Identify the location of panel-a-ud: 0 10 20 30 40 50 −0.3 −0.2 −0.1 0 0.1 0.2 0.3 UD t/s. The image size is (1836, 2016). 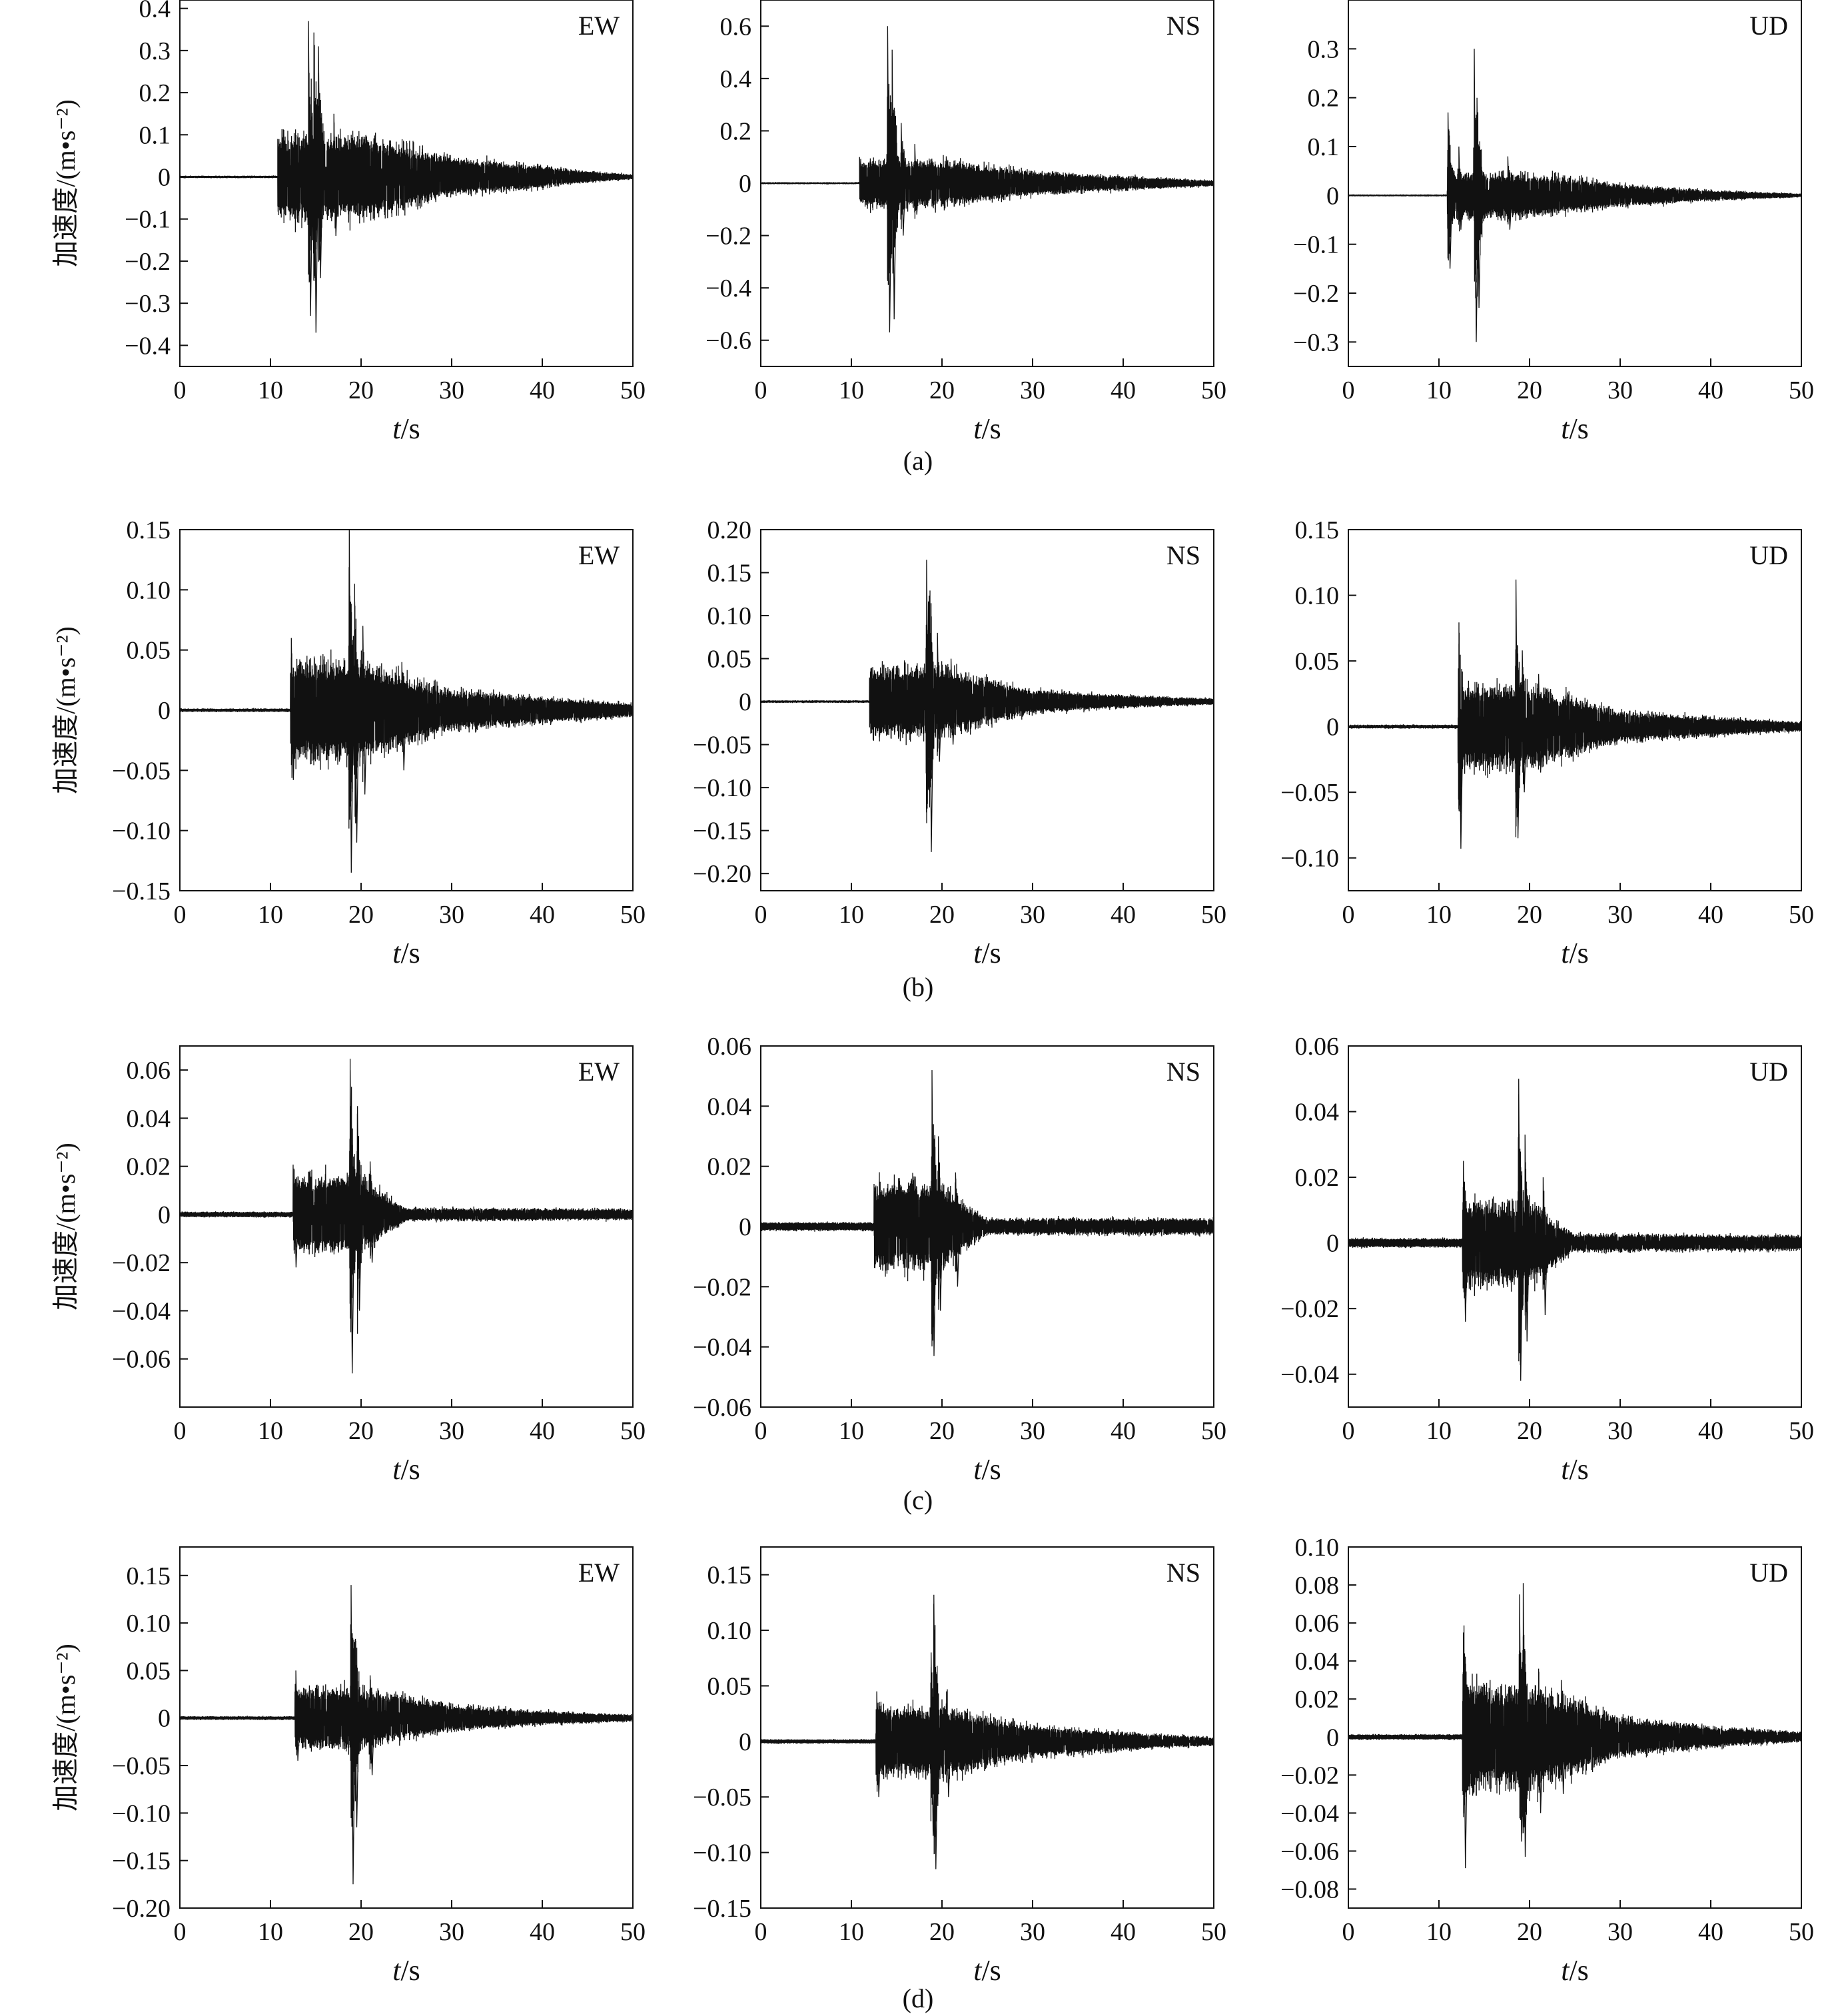
(1554, 222).